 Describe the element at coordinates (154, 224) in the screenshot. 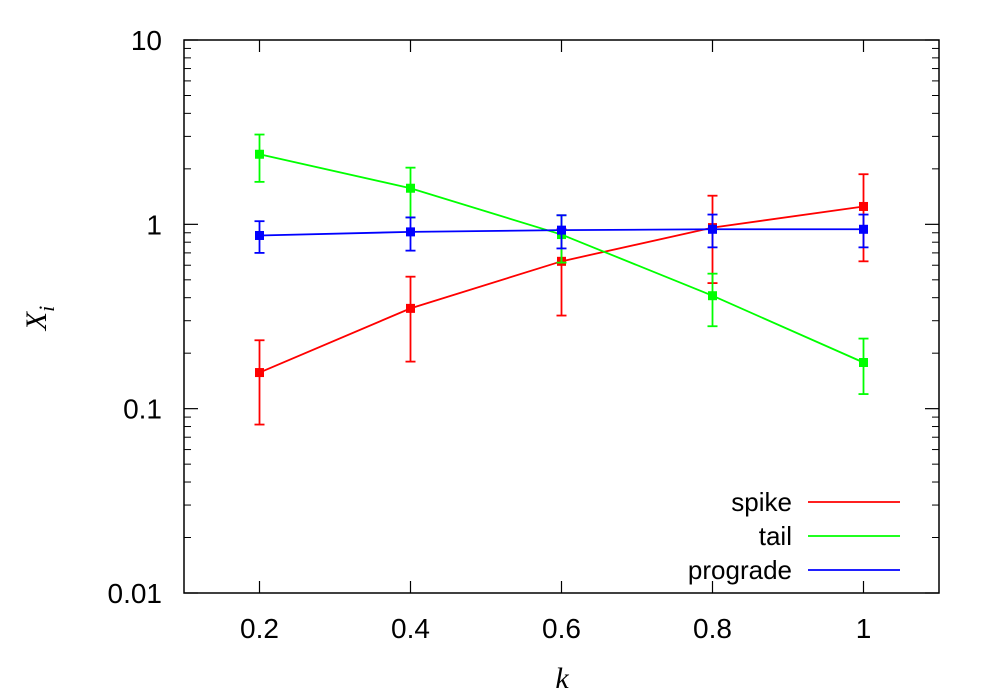

I see `y-tick-label: 1` at that location.